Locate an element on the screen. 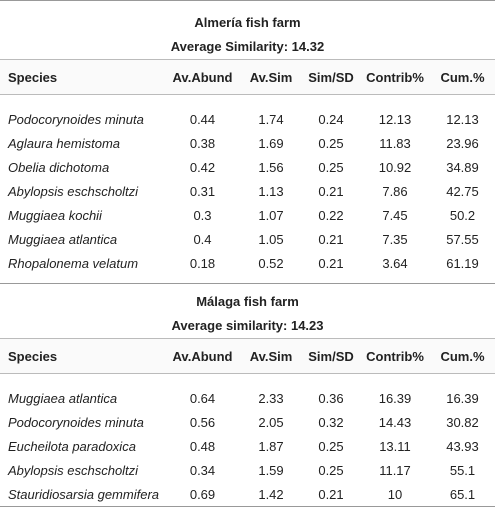 Image resolution: width=495 pixels, height=507 pixels. value-cell: 57.55 is located at coordinates (462, 239).